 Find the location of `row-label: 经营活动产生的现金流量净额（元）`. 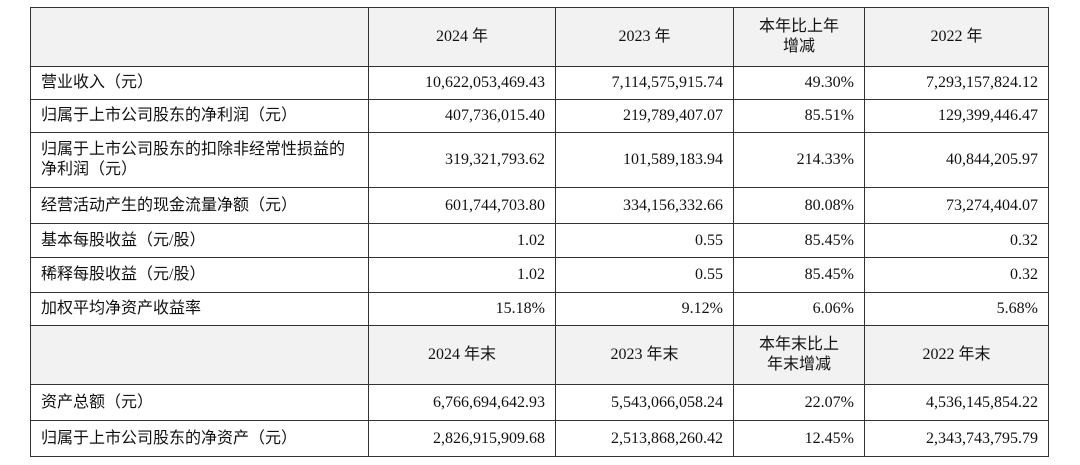

row-label: 经营活动产生的现金流量净额（元） is located at coordinates (199, 205).